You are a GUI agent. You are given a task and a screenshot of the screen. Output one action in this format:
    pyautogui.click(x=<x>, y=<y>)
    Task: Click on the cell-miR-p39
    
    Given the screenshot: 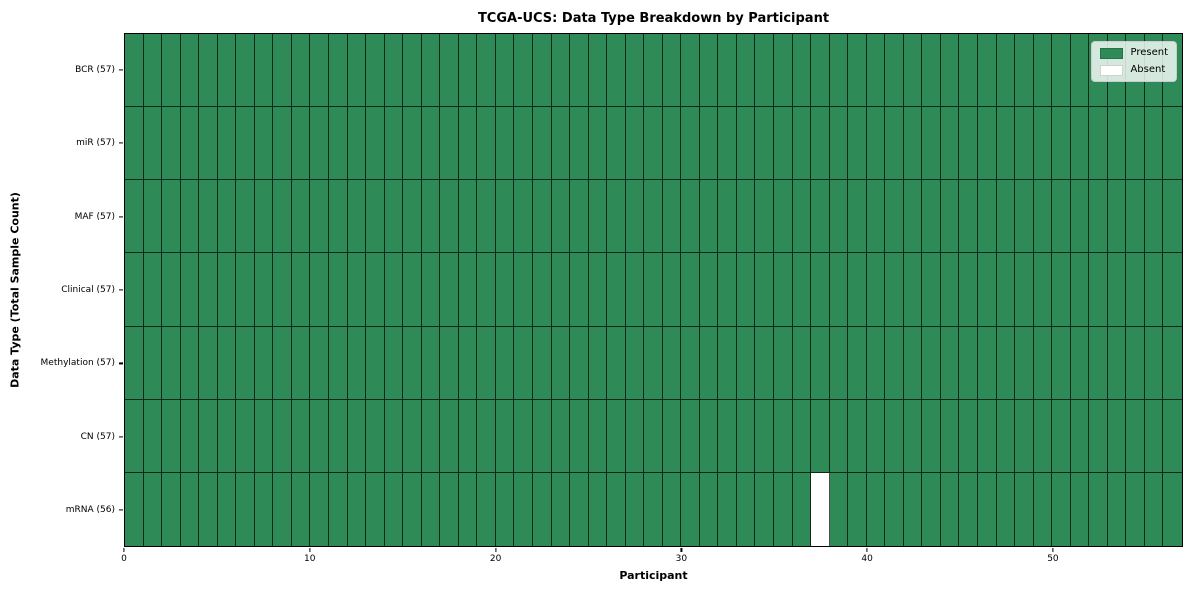 What is the action you would take?
    pyautogui.click(x=857, y=144)
    